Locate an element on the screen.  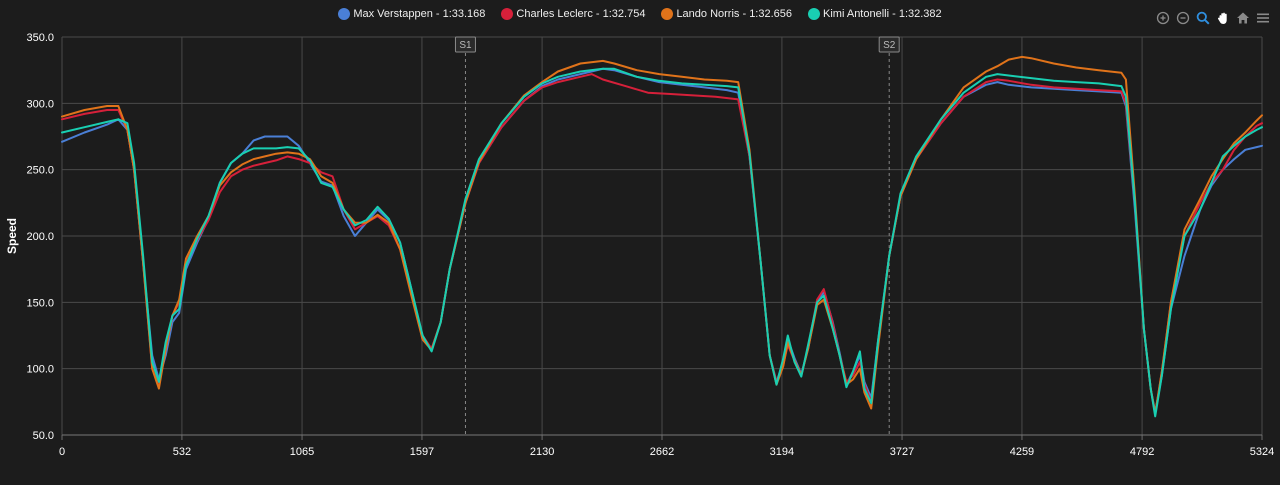
y-tick-label: 250.0 is located at coordinates (40, 171).